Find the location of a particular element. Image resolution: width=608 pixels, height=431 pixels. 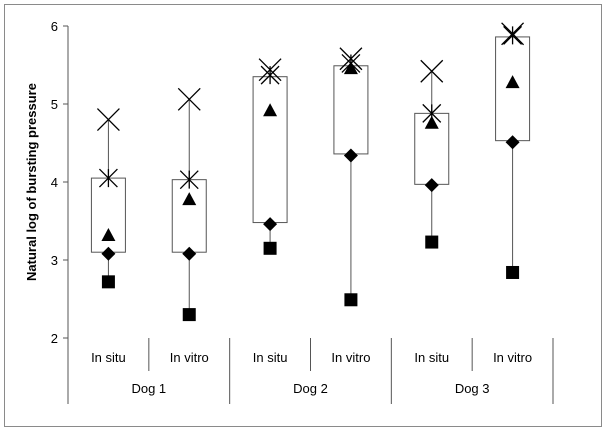

group-label: Dog 2 is located at coordinates (310, 388).